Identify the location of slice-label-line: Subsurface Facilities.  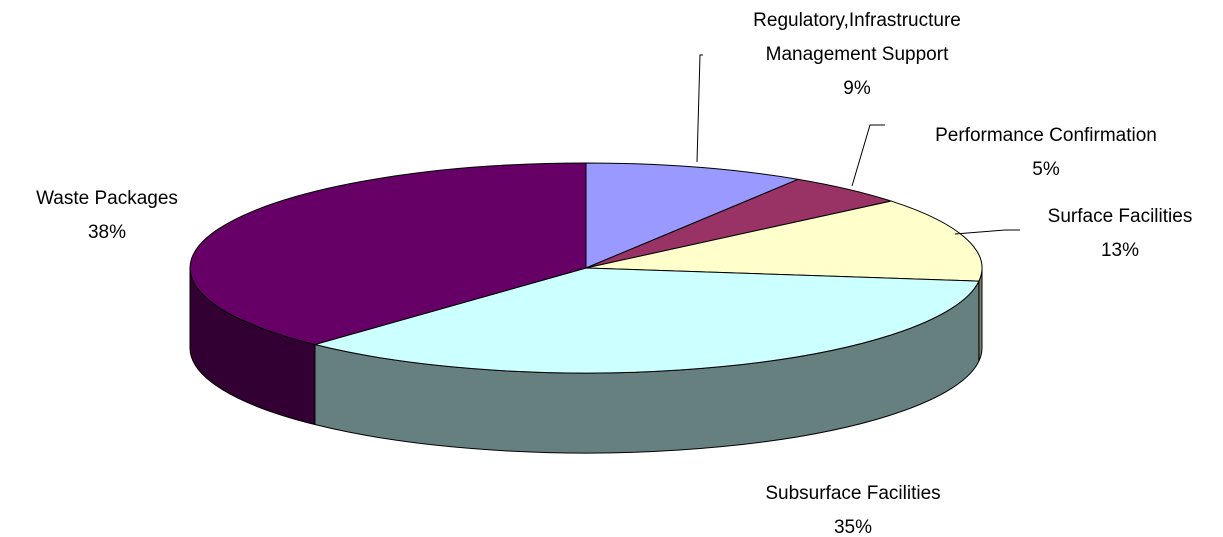
(852, 493).